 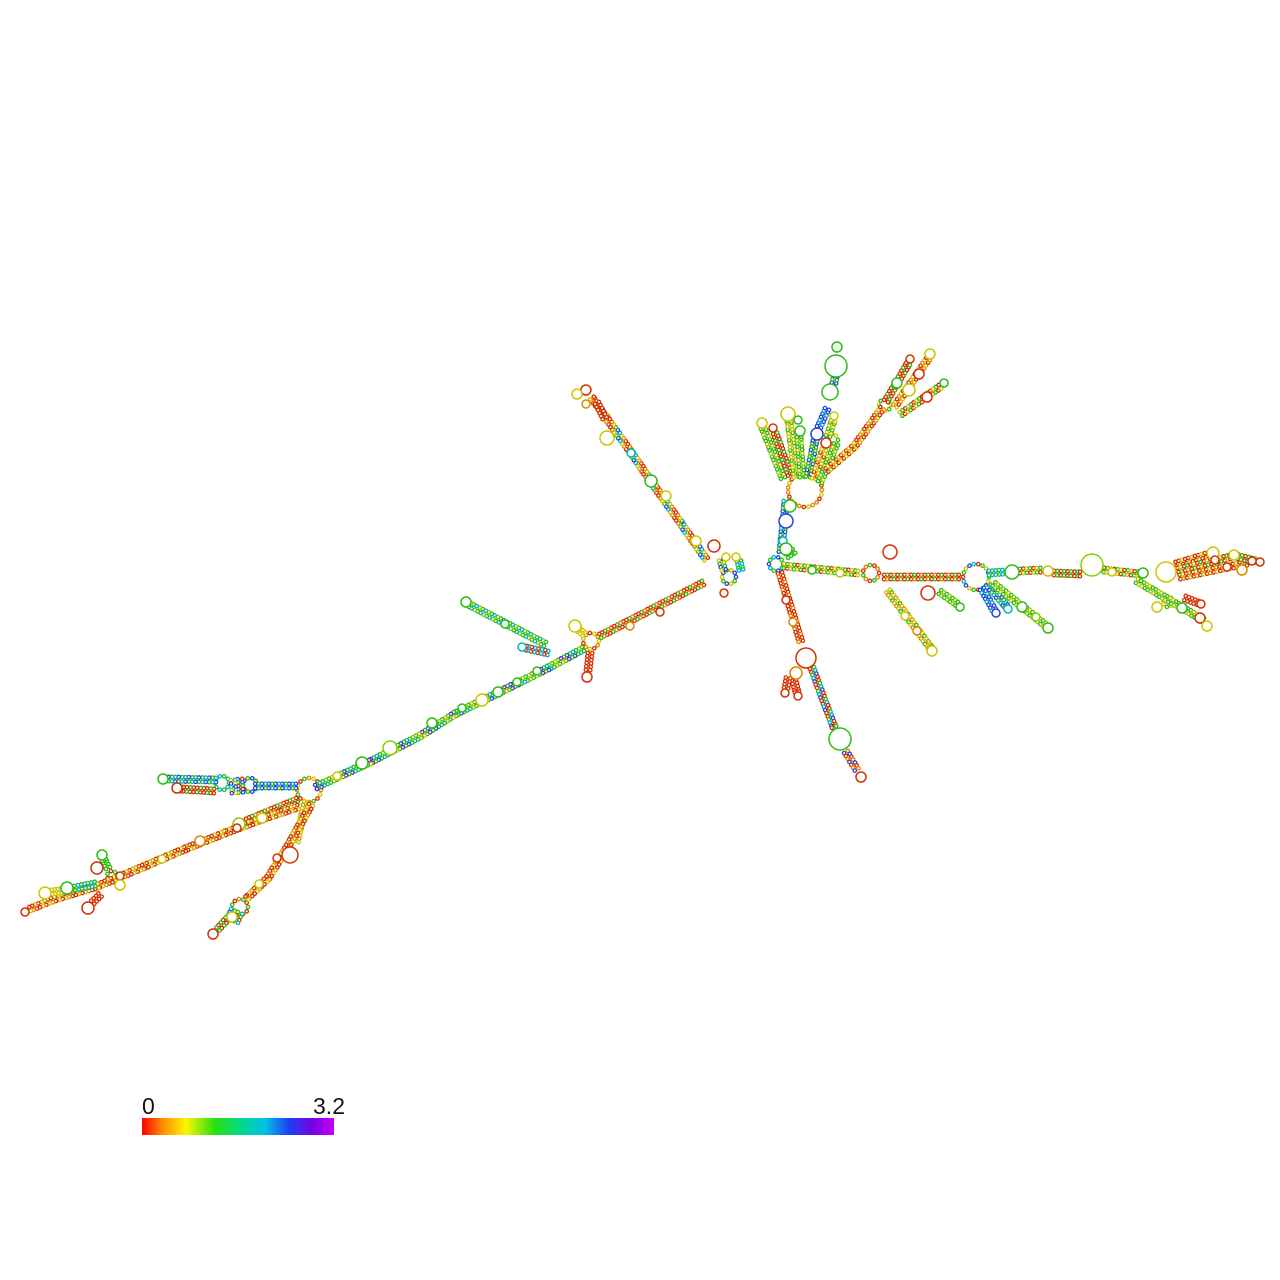 What do you see at coordinates (238, 1126) in the screenshot?
I see `colorbar` at bounding box center [238, 1126].